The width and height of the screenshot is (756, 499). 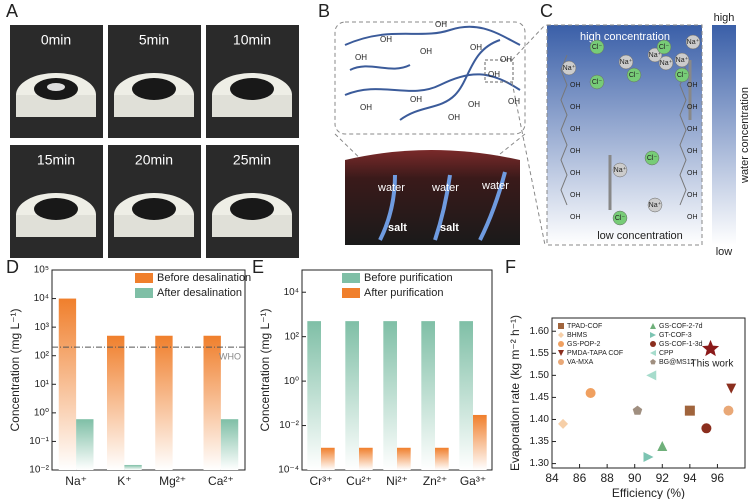 What do you see at coordinates (12, 11) in the screenshot?
I see `panel-label: A` at bounding box center [12, 11].